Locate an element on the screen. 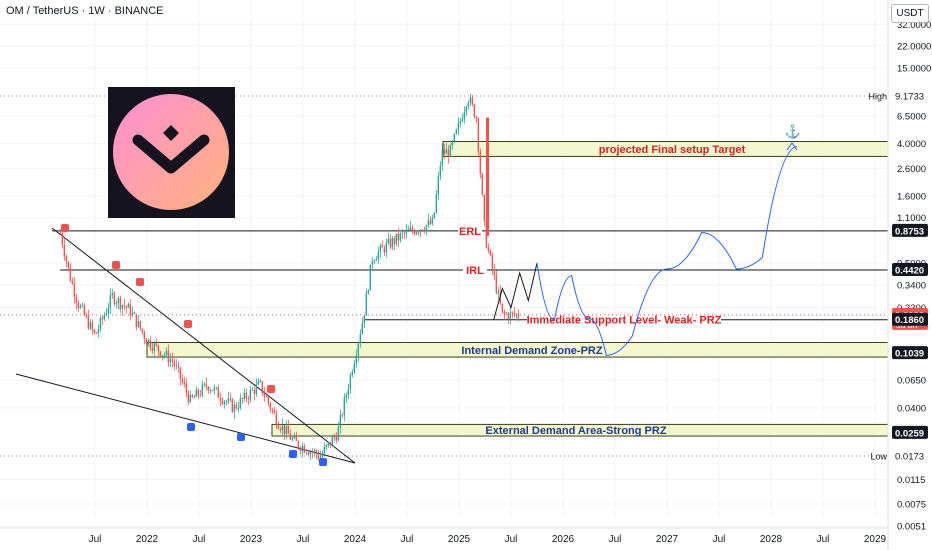 This screenshot has width=932, height=550. x-tick-label: 2022 is located at coordinates (147, 539).